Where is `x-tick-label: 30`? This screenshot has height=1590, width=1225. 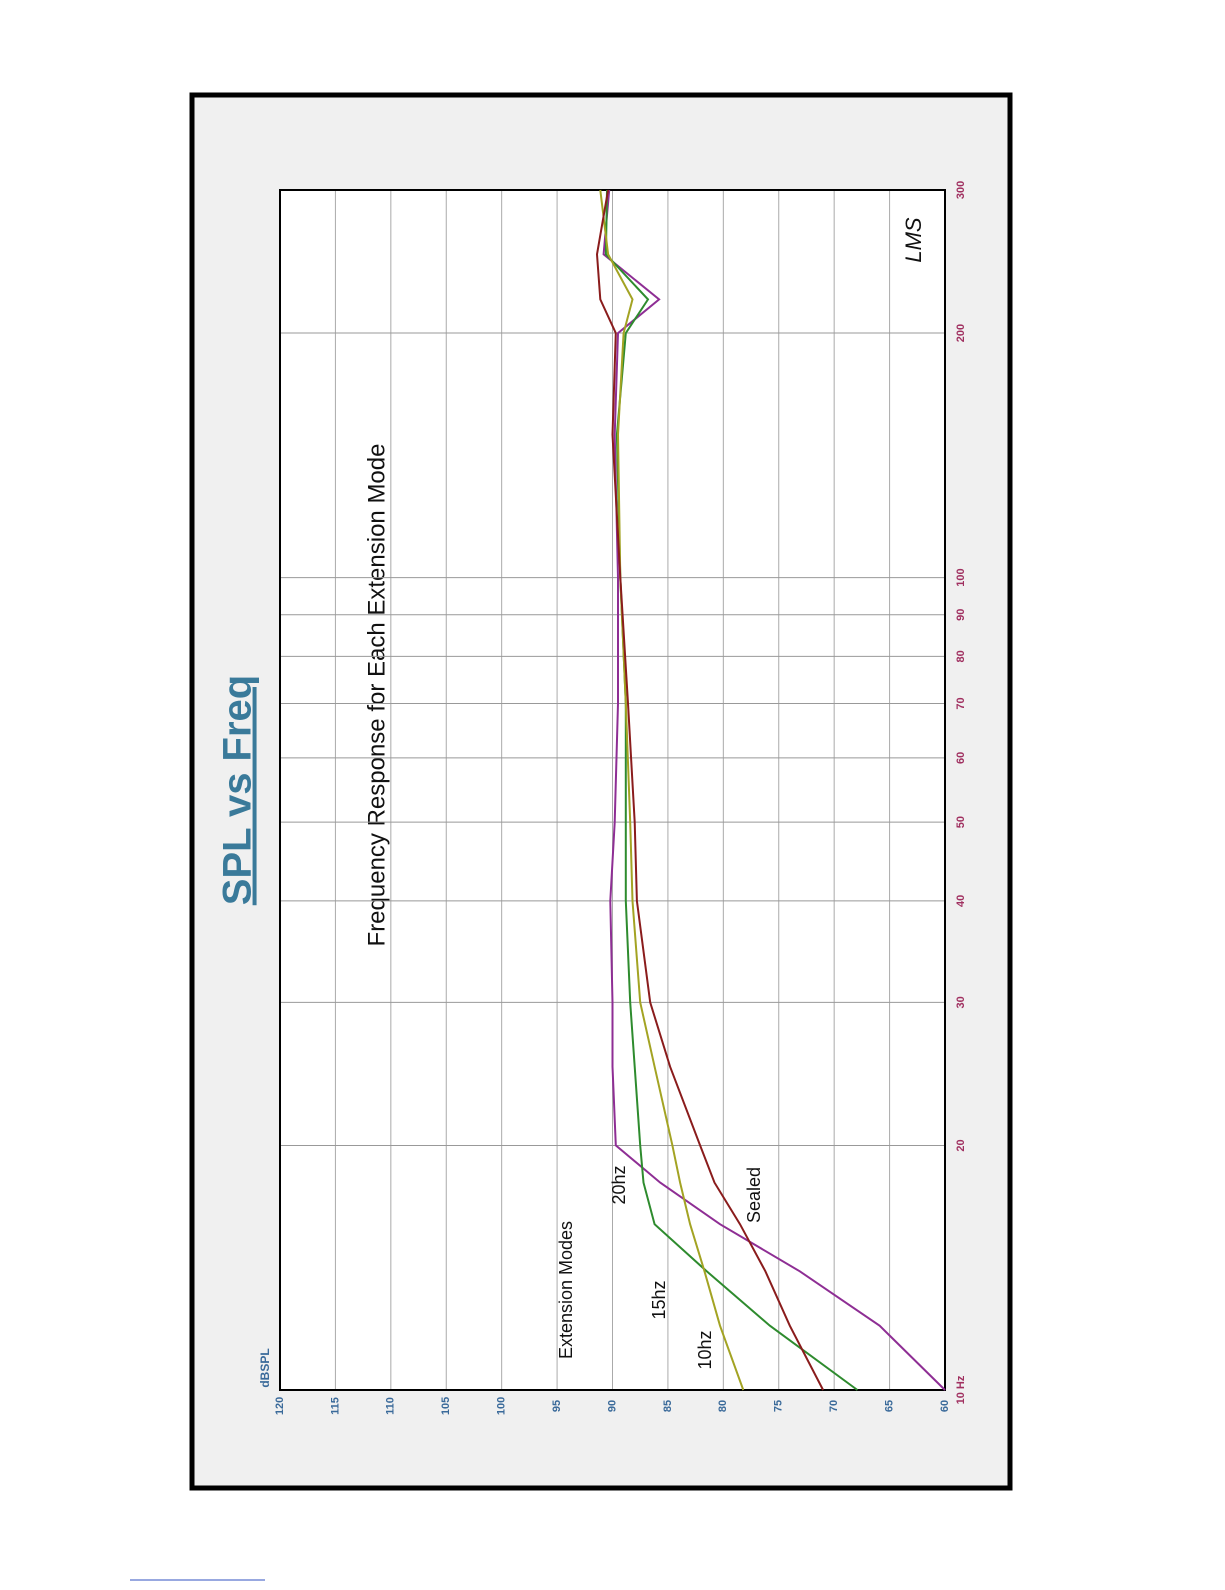 x-tick-label: 30 is located at coordinates (961, 1002).